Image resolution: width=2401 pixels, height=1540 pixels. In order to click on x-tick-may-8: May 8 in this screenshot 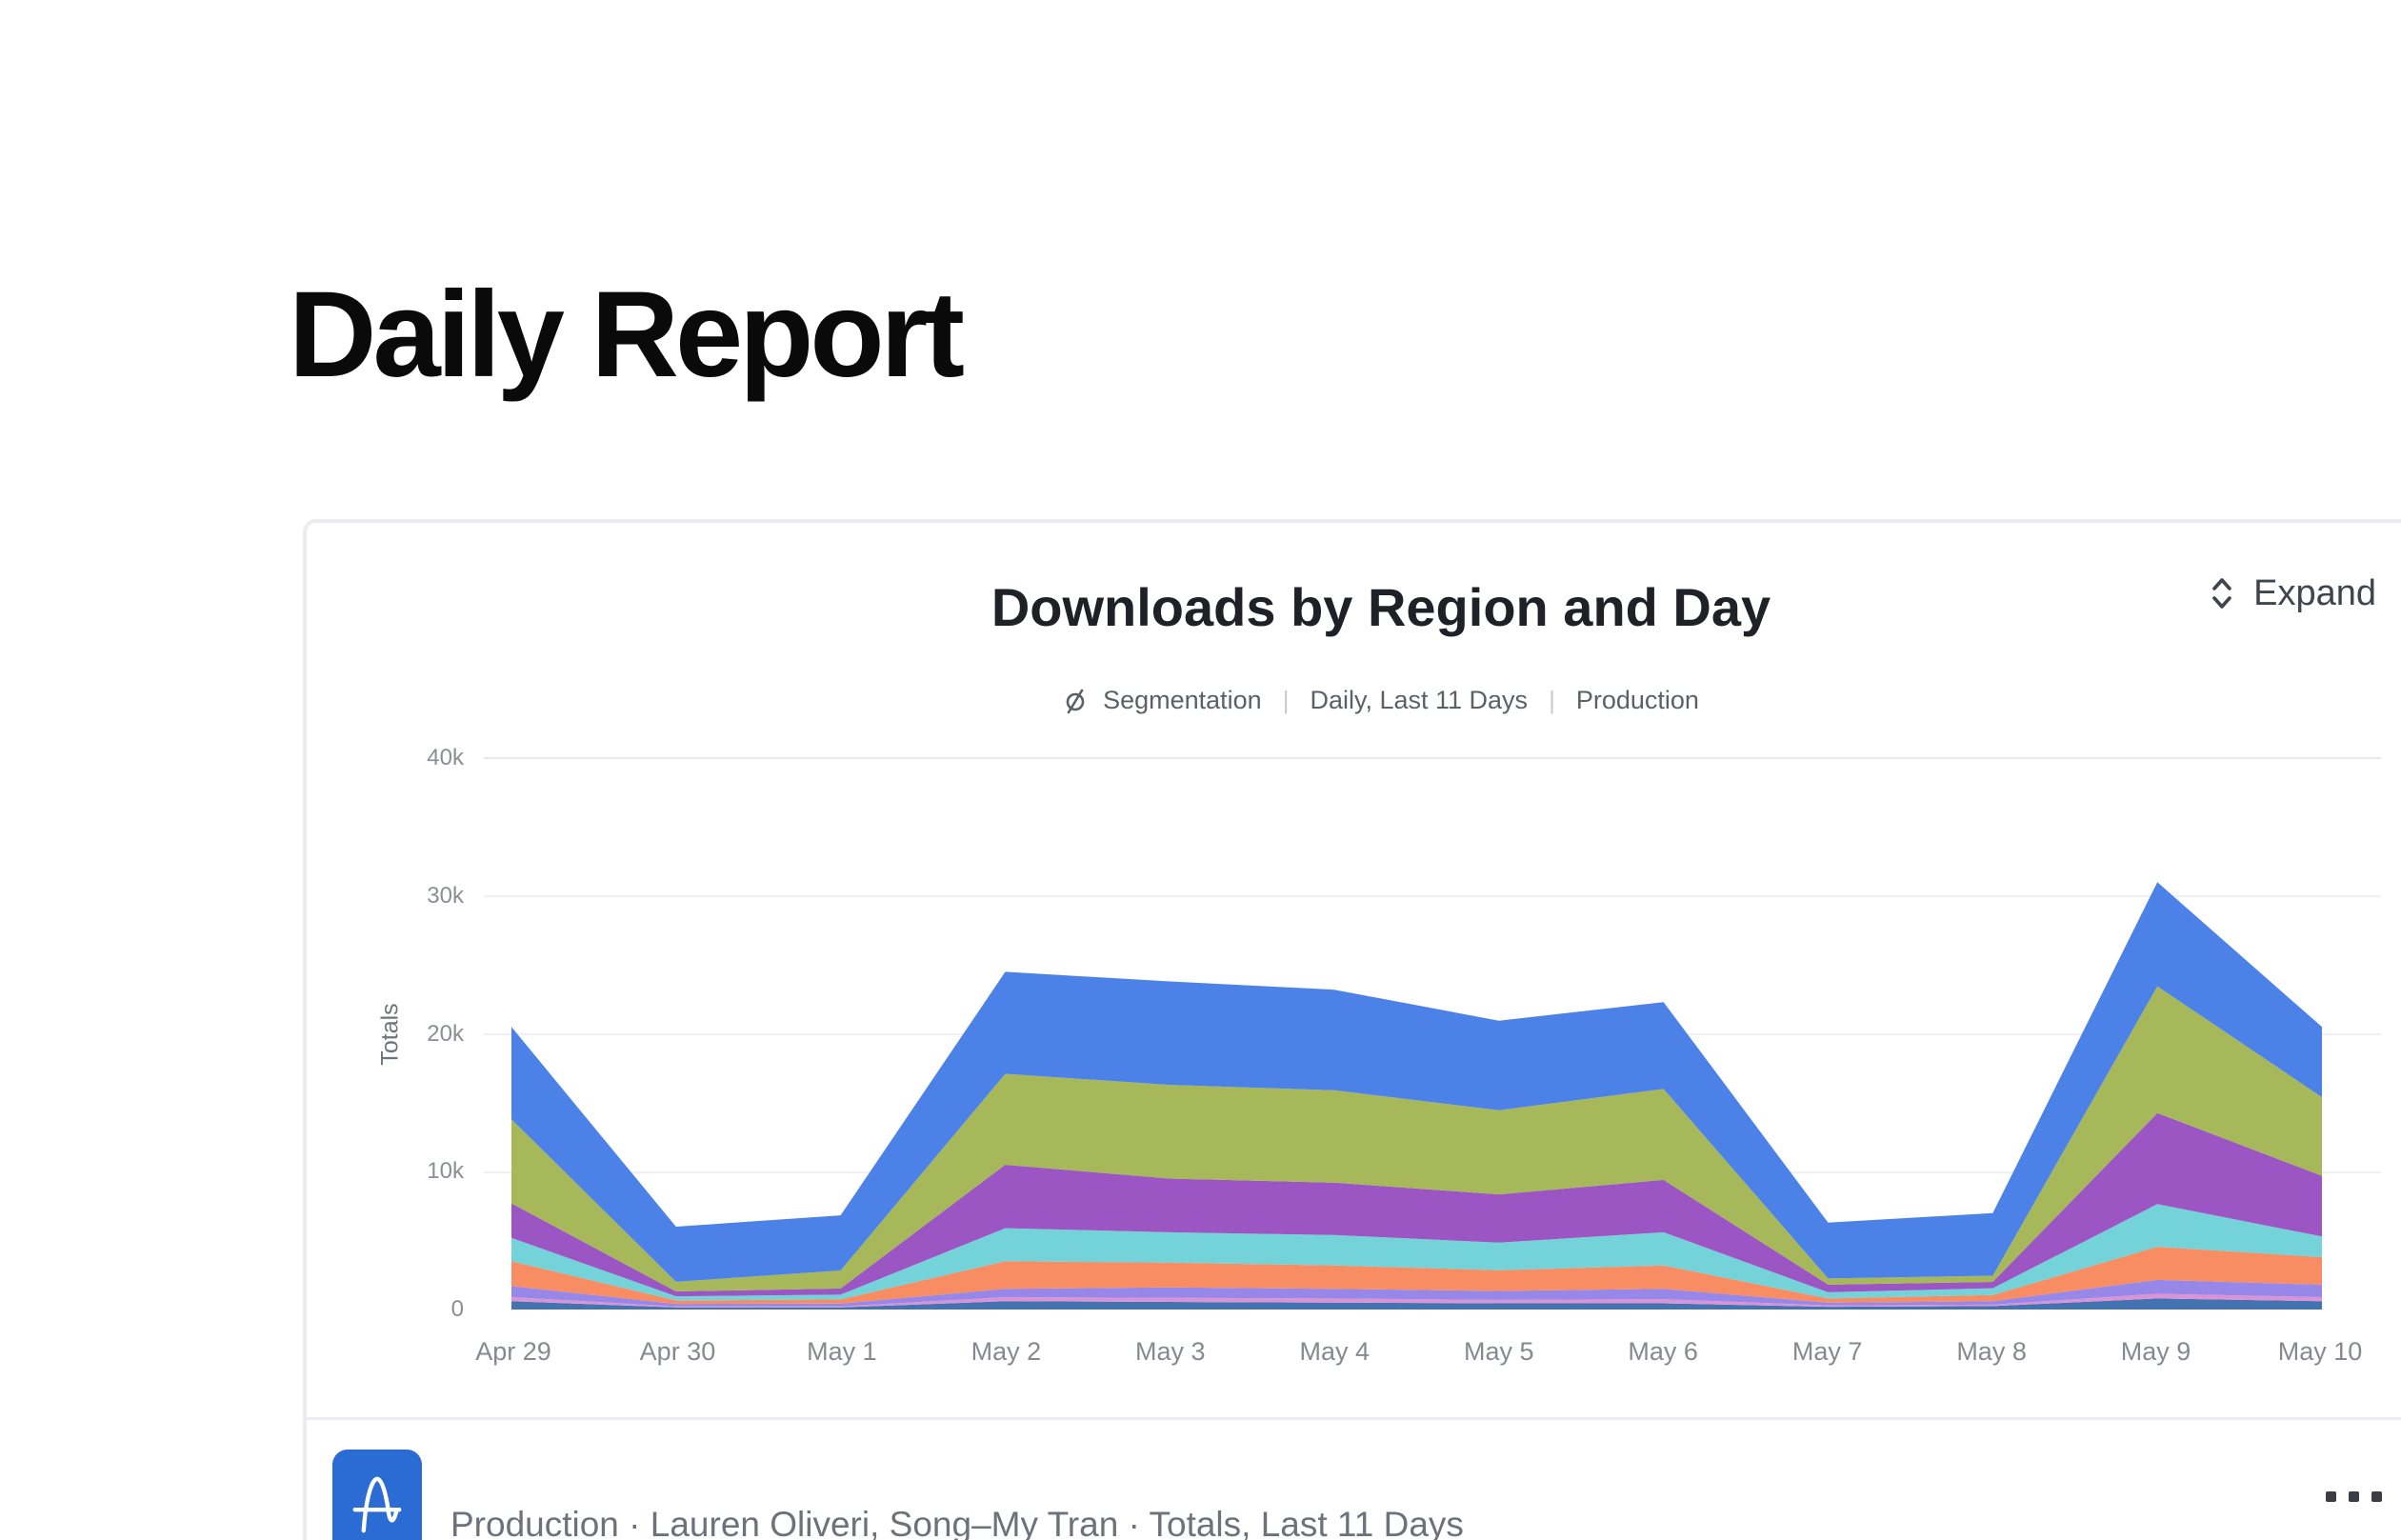, I will do `click(1991, 1351)`.